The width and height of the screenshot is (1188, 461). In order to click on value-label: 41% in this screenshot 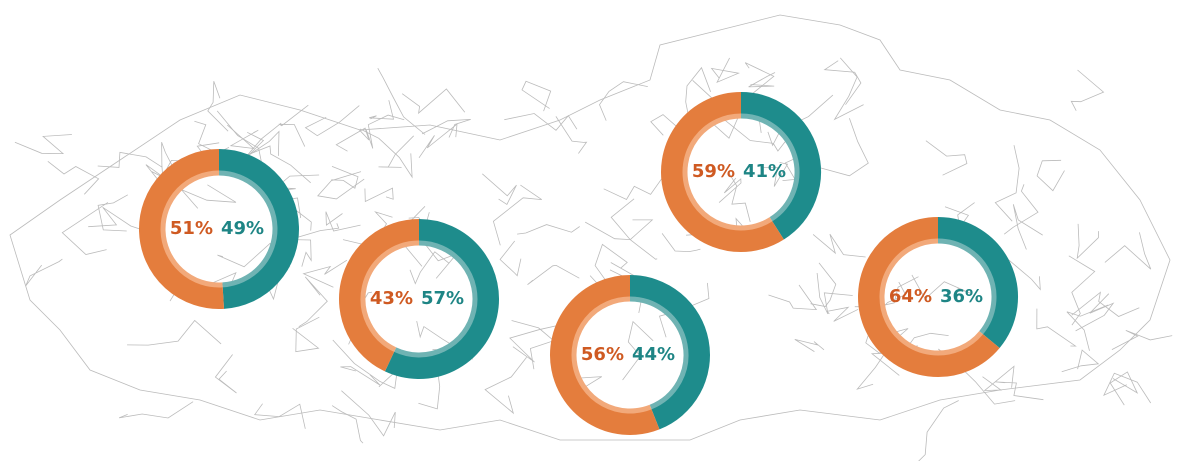, I will do `click(764, 171)`.